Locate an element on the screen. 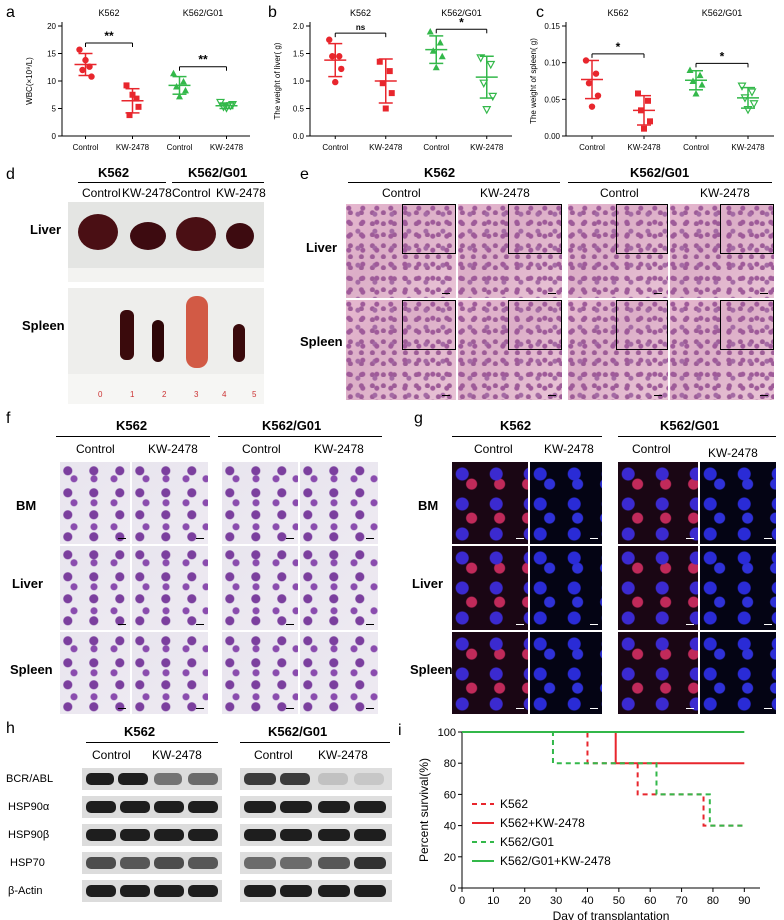 Image resolution: width=784 pixels, height=920 pixels. g-sub-1: Control is located at coordinates (493, 449).